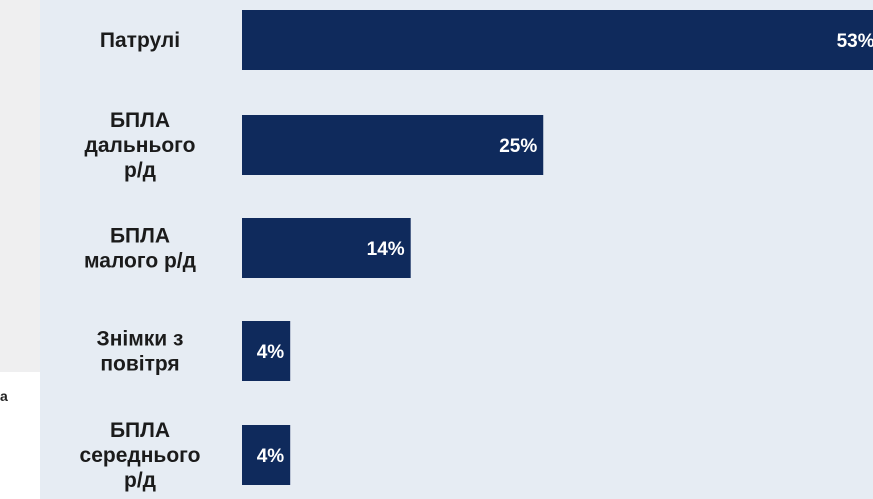 Image resolution: width=873 pixels, height=499 pixels. What do you see at coordinates (140, 249) in the screenshot?
I see `category-label-3: БПЛА малого р/д` at bounding box center [140, 249].